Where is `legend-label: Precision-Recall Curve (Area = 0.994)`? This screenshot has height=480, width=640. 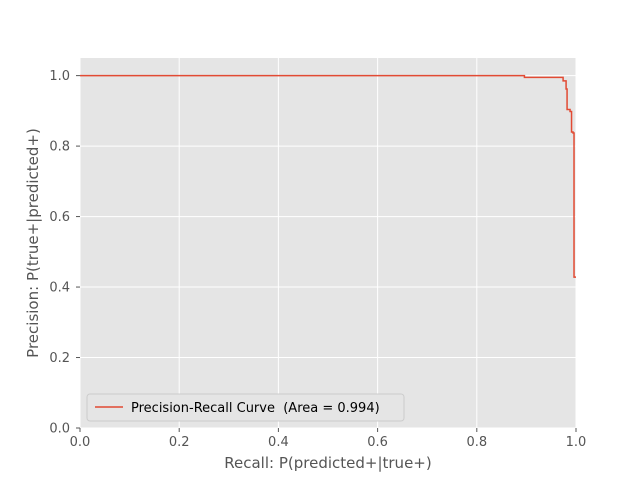
legend-label: Precision-Recall Curve (Area = 0.994) is located at coordinates (255, 408).